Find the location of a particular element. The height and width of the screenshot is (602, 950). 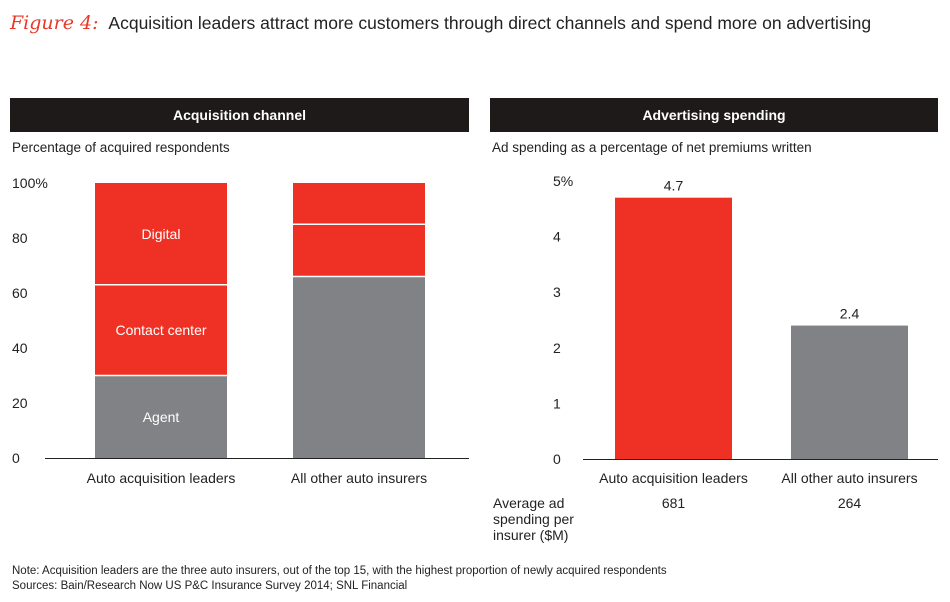

right-value-label: 4.7 is located at coordinates (674, 186).